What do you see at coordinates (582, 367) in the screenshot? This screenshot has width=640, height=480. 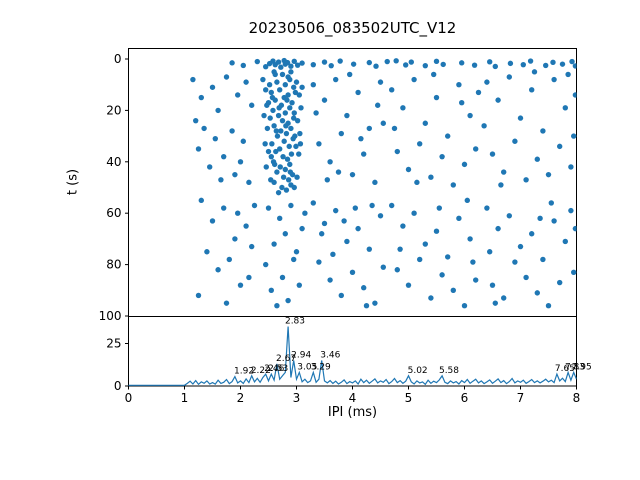 I see `svg-text: 7.95` at bounding box center [582, 367].